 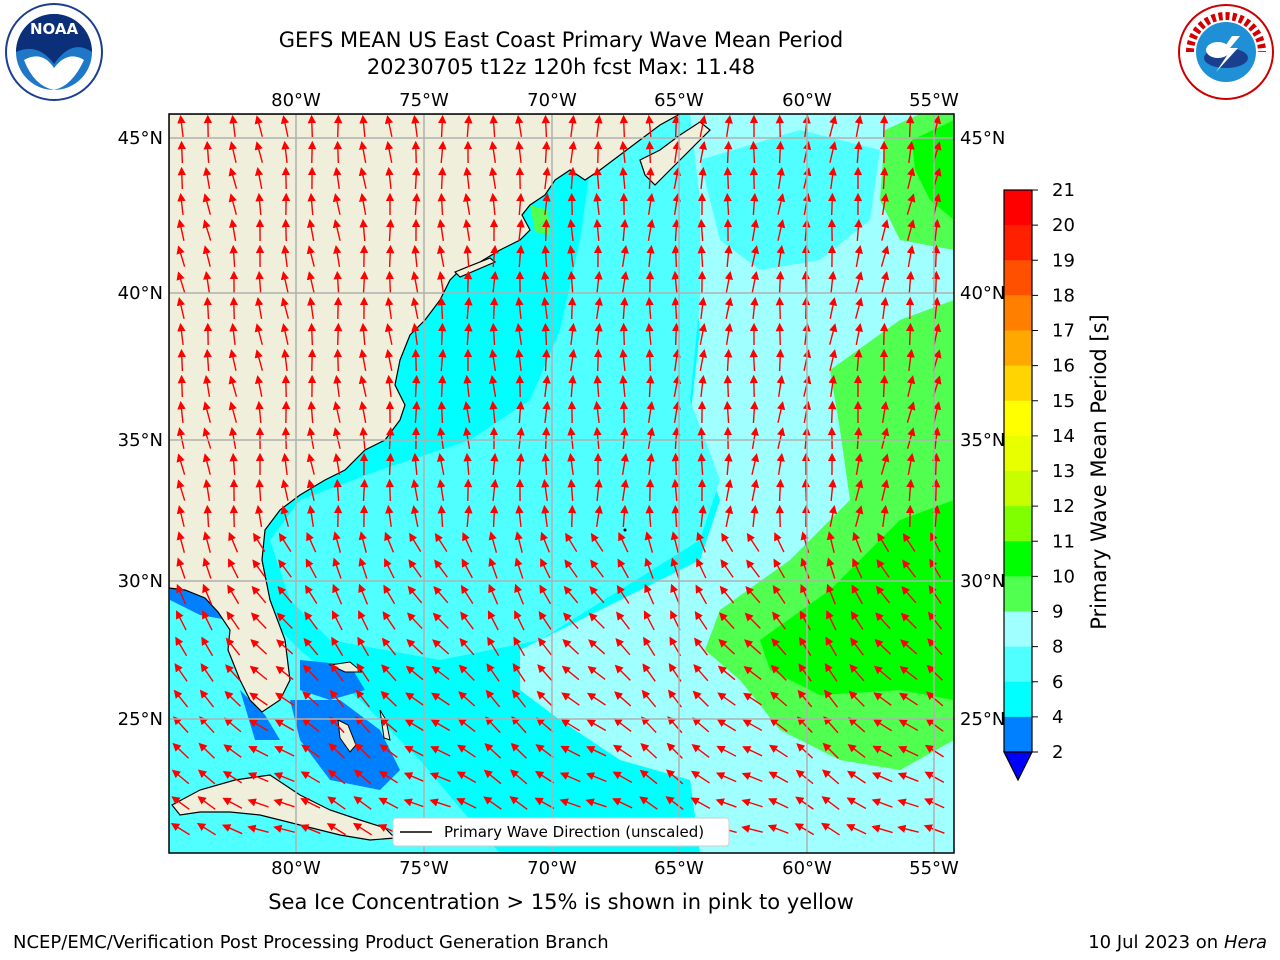 What do you see at coordinates (1063, 366) in the screenshot?
I see `colorbar-tick-label: 16` at bounding box center [1063, 366].